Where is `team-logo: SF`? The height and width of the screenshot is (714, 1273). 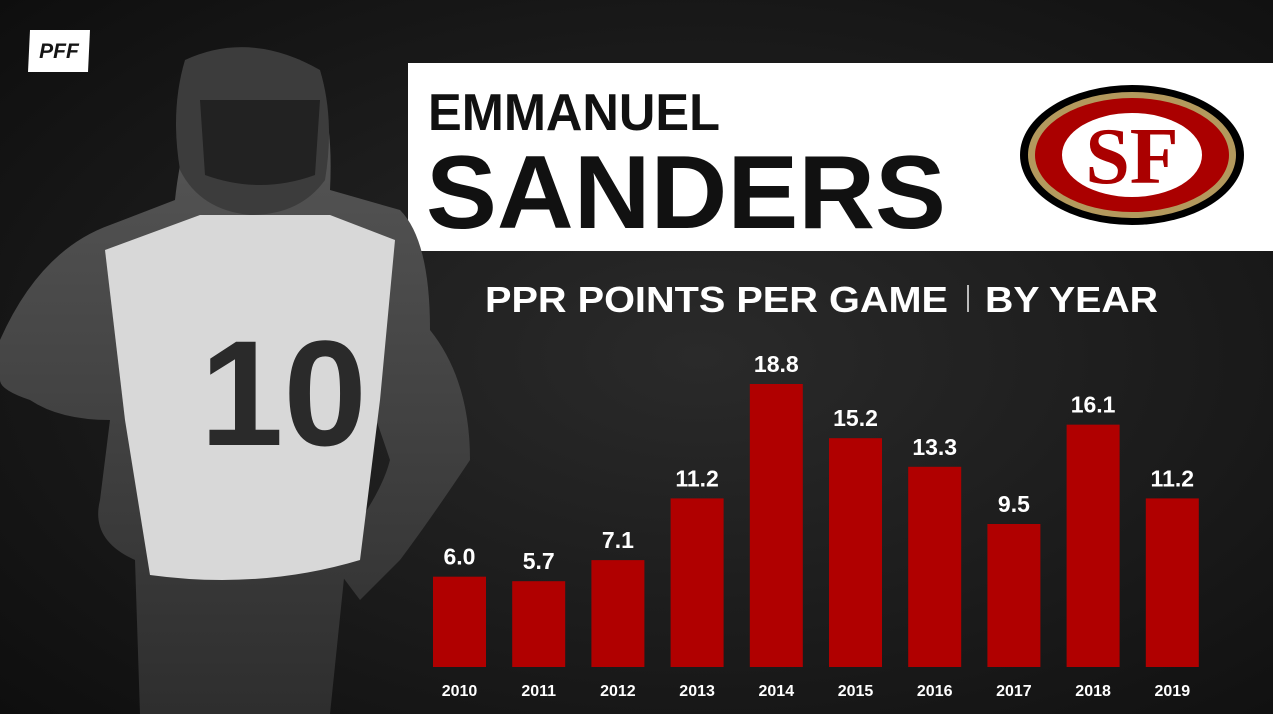 team-logo: SF is located at coordinates (1132, 155).